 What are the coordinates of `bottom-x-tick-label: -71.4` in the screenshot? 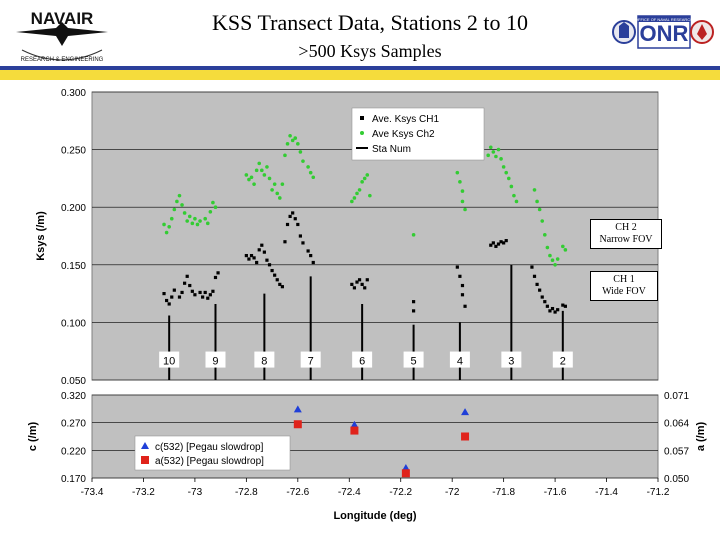 It's located at (606, 492).